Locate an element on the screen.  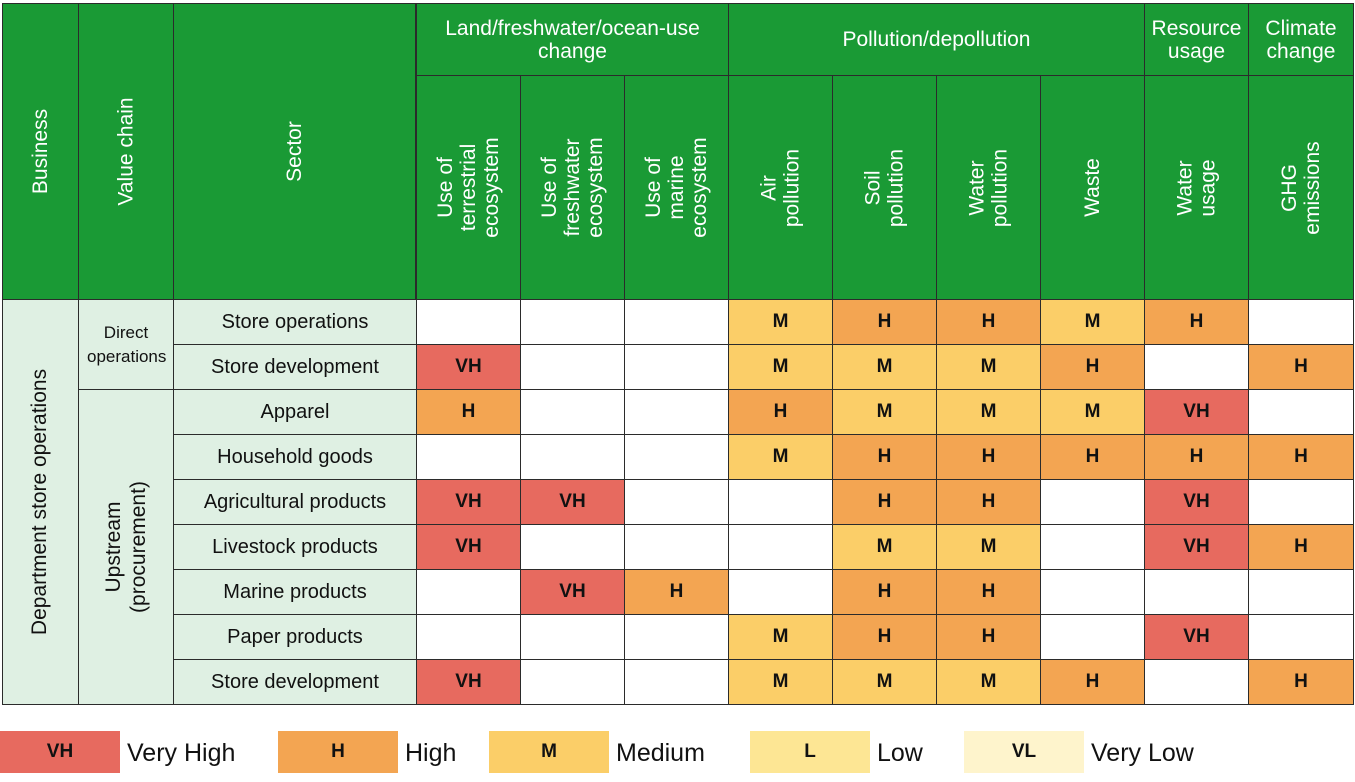
legend-swatch: H is located at coordinates (338, 752).